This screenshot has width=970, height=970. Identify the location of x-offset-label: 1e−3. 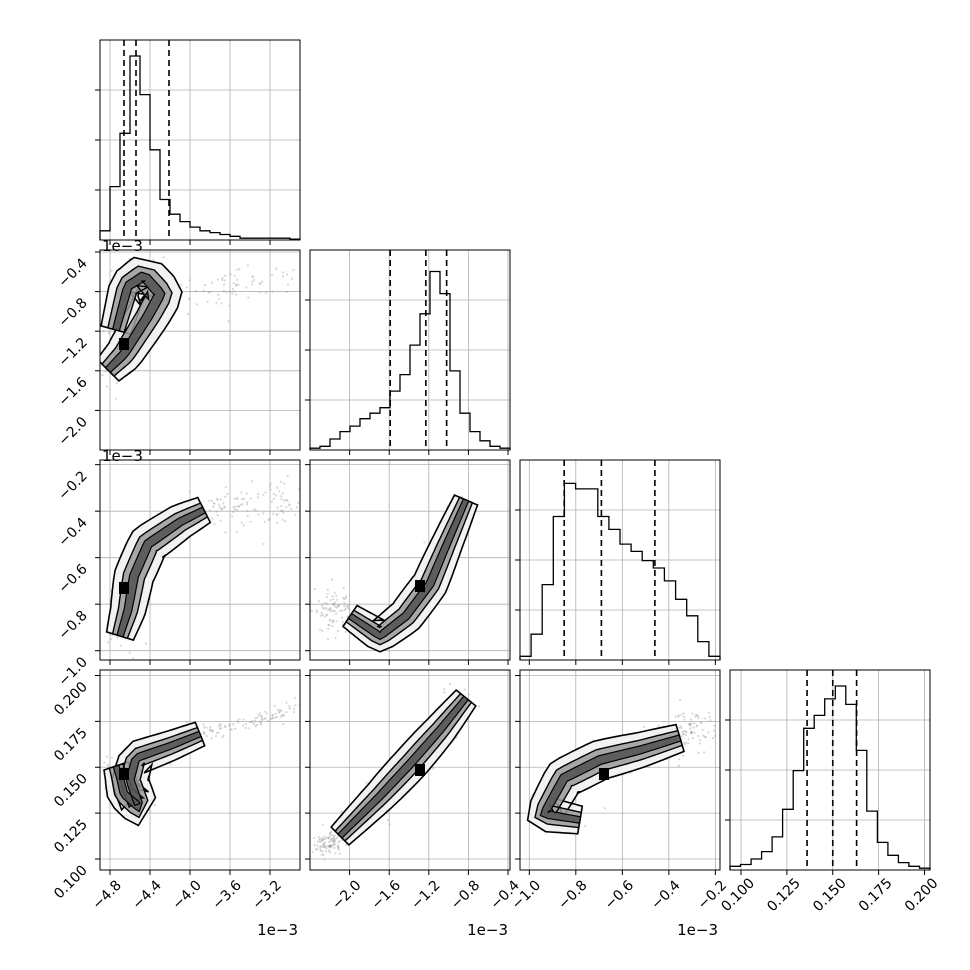
(697, 930).